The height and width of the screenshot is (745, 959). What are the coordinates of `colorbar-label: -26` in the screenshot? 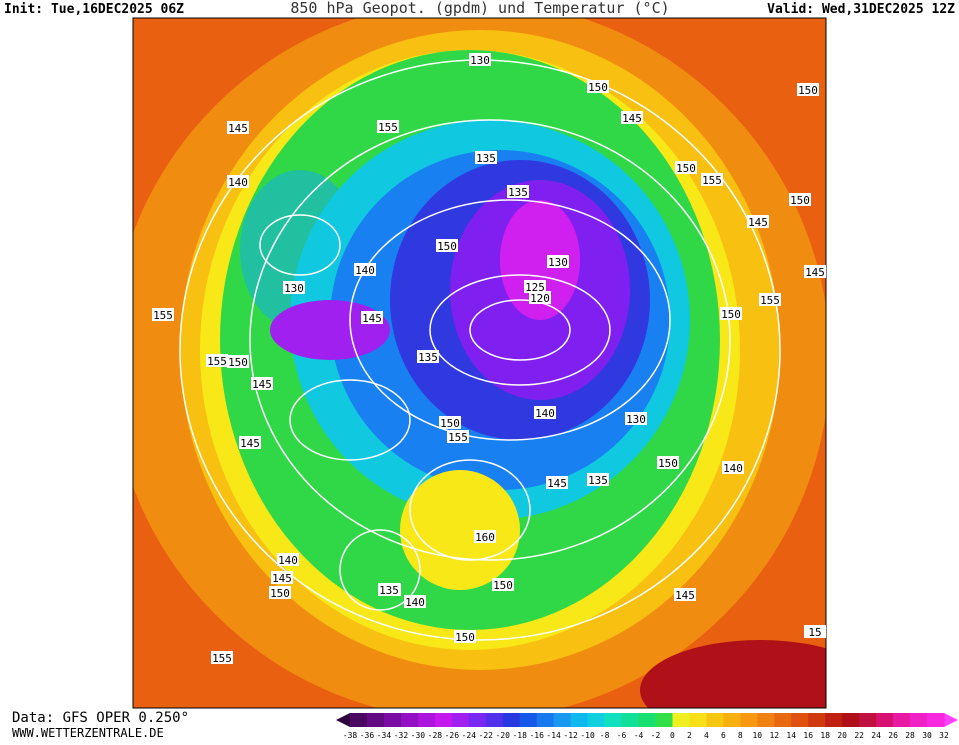 It's located at (452, 735).